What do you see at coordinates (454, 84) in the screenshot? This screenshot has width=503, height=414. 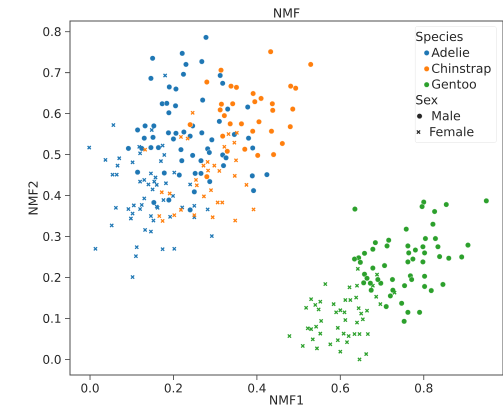 I see `legend-label: Gentoo` at bounding box center [454, 84].